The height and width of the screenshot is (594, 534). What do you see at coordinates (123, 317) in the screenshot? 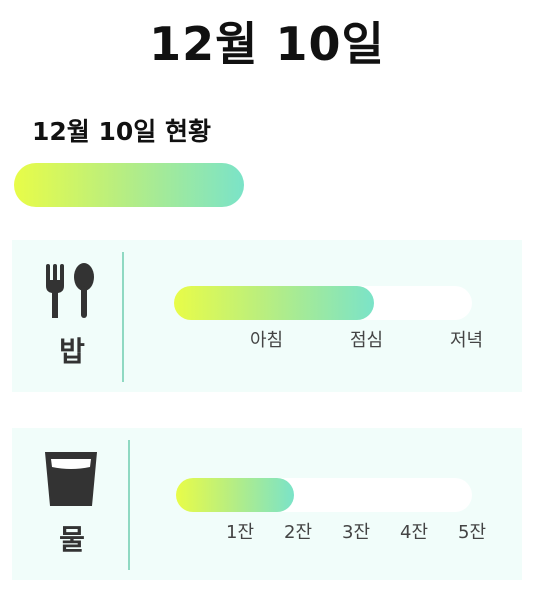
I see `meal-divider` at bounding box center [123, 317].